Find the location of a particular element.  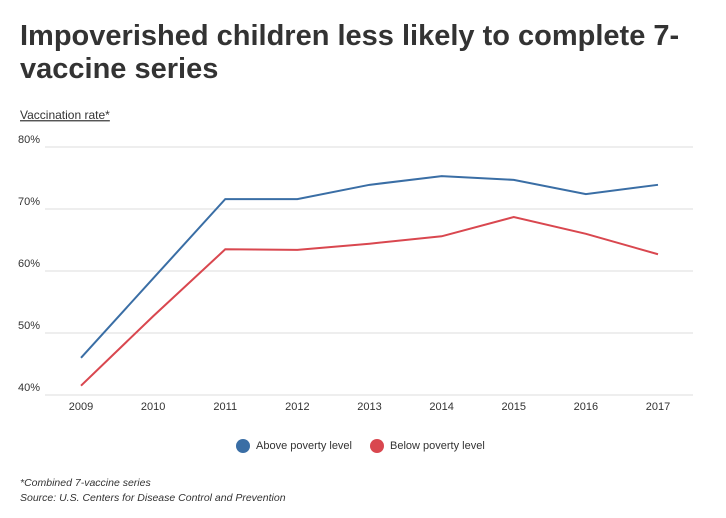

legend-label: Above poverty level is located at coordinates (304, 446).